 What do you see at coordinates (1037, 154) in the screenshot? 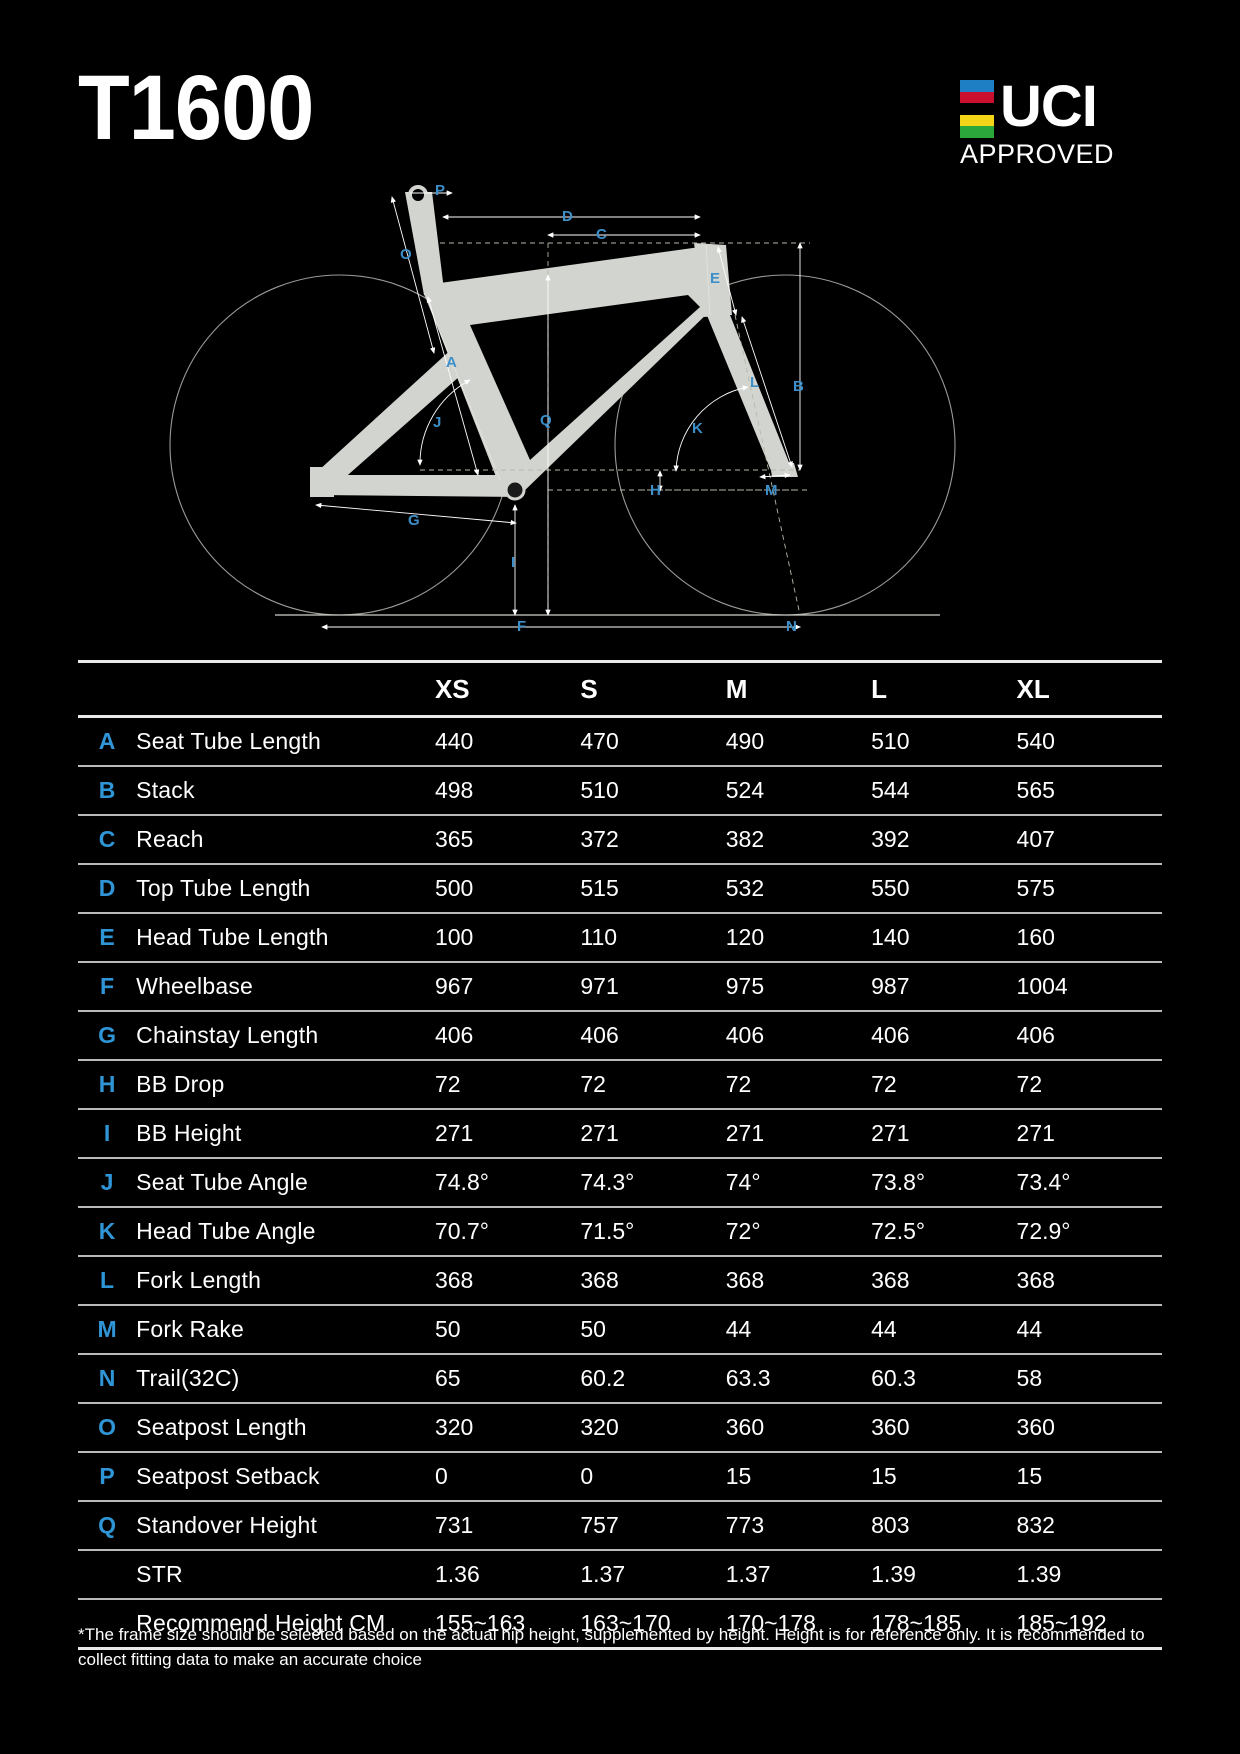
I see `uci-approved-label: APPROVED` at bounding box center [1037, 154].